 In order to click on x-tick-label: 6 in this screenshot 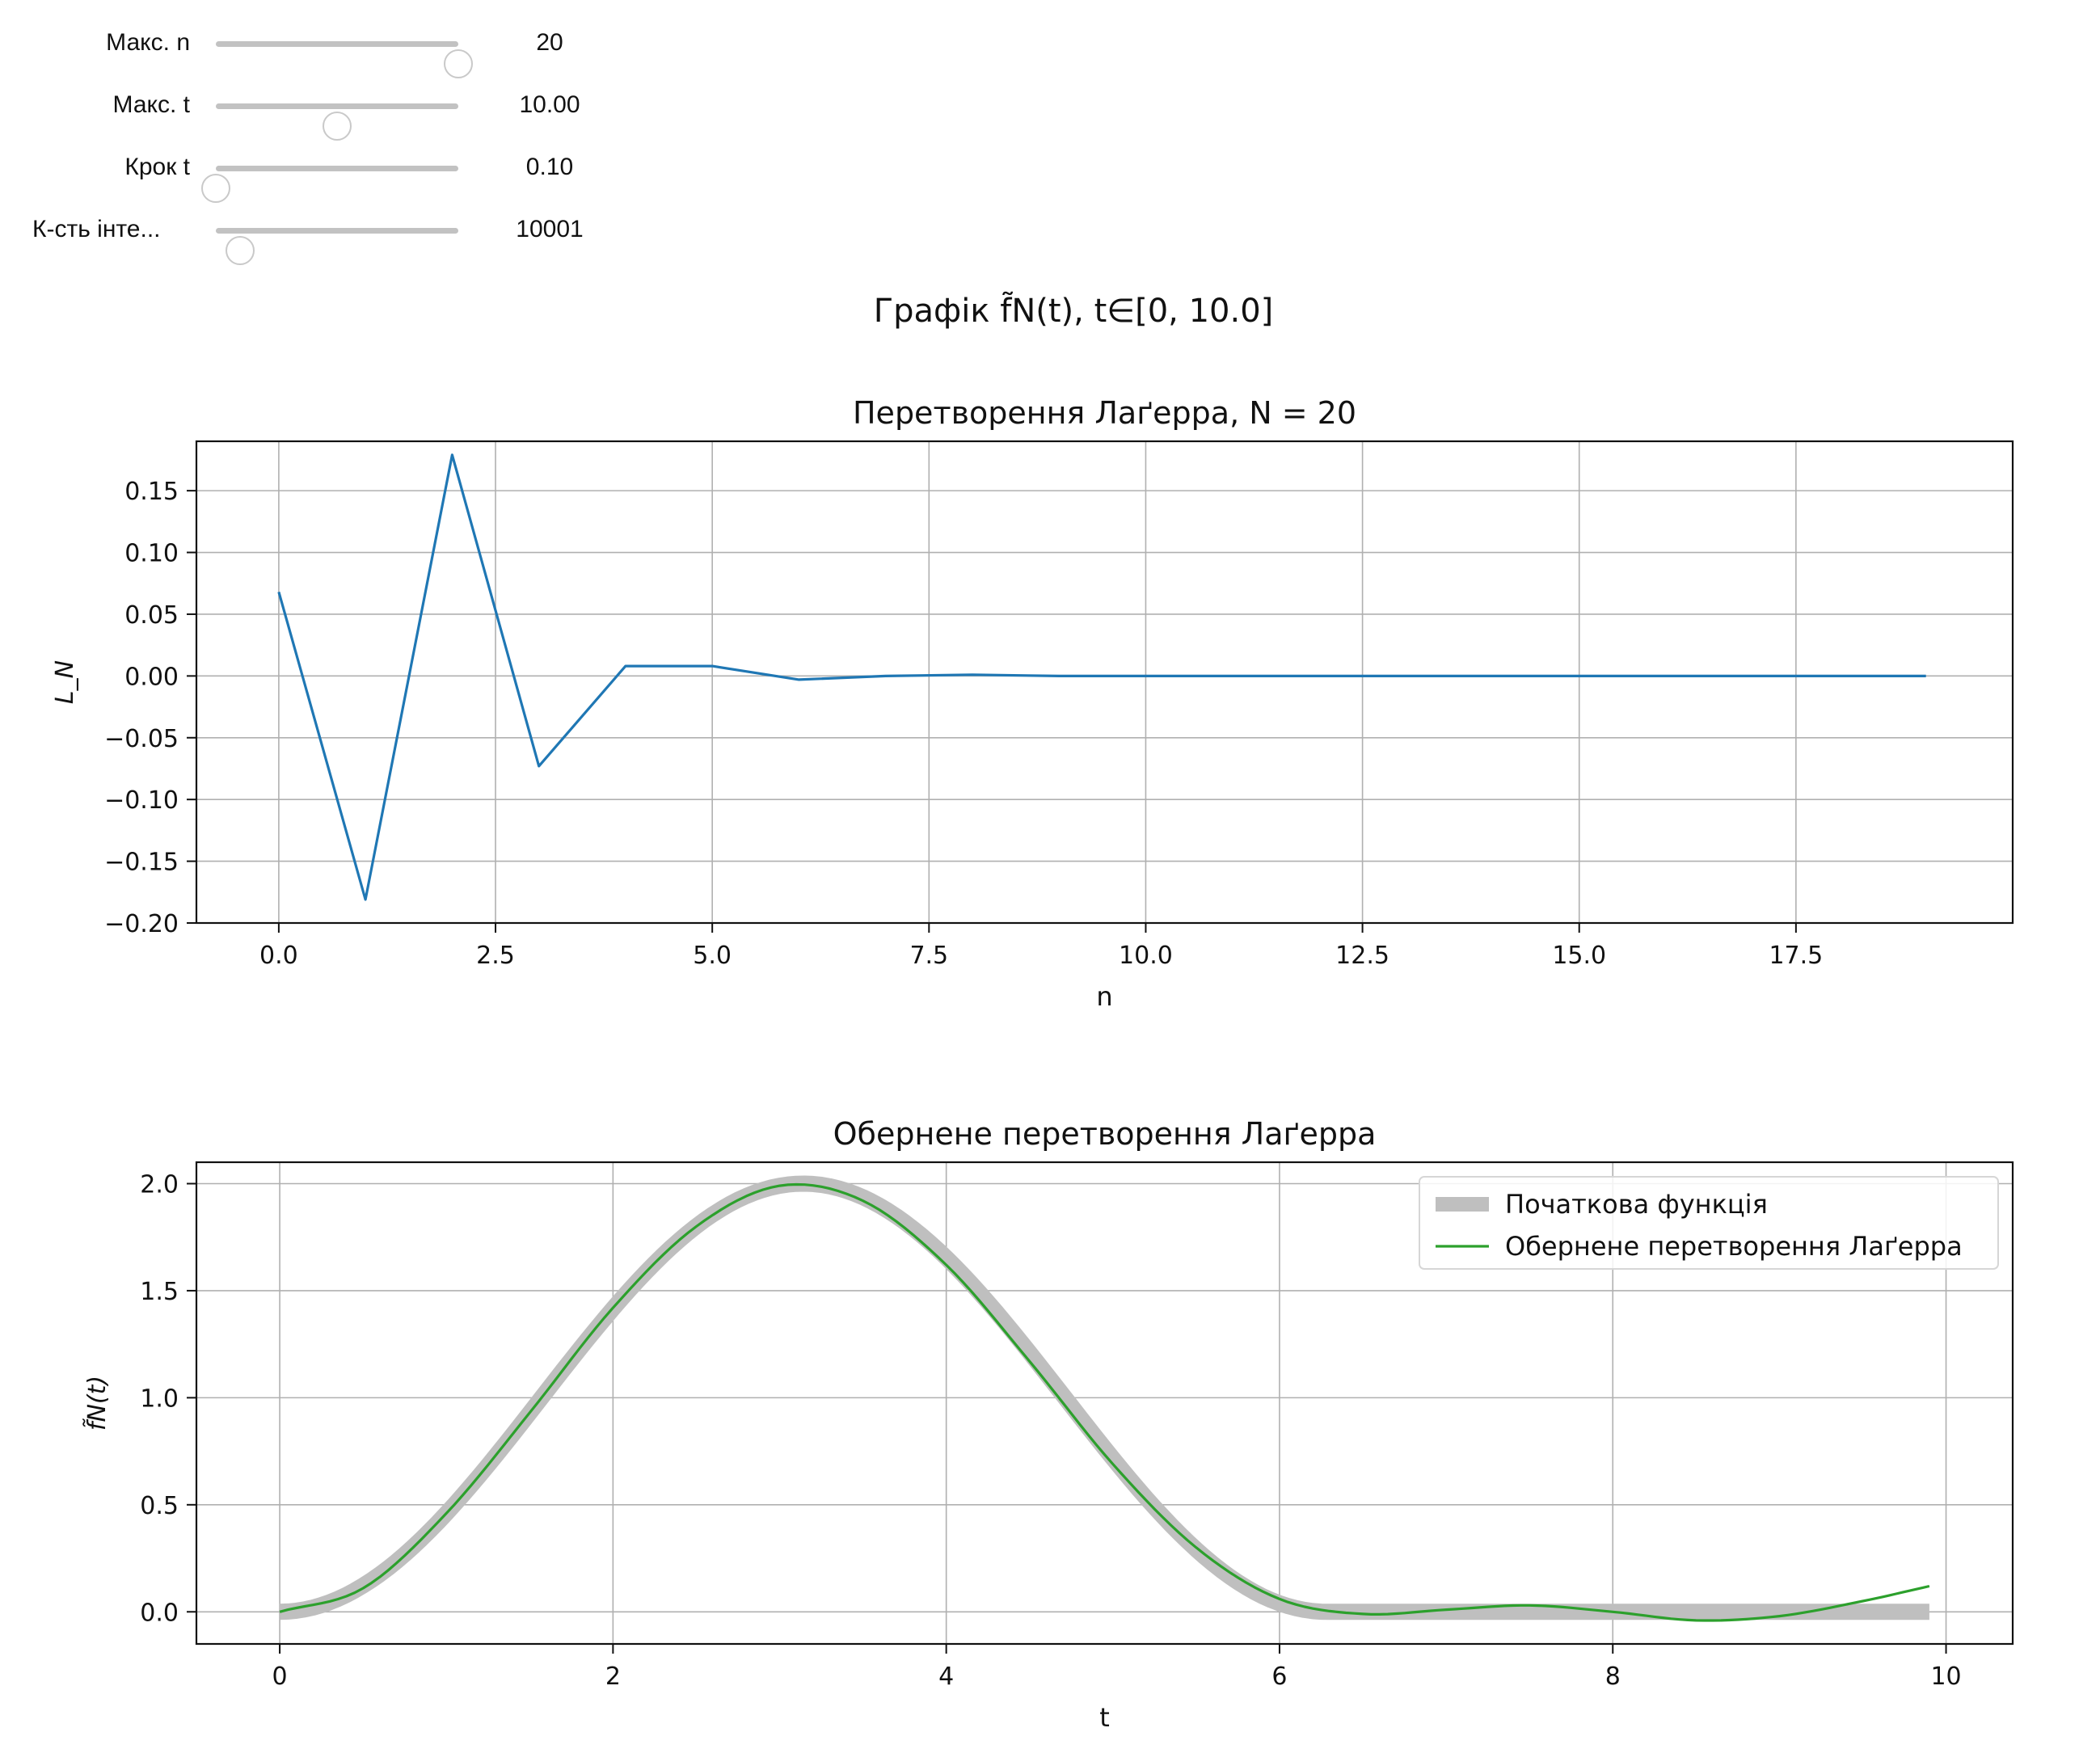, I will do `click(1279, 1677)`.